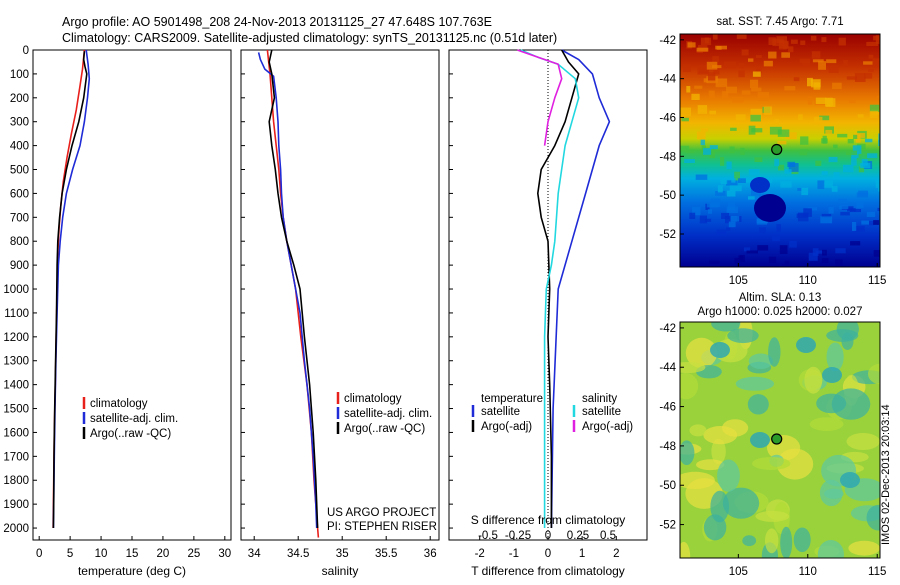  Describe the element at coordinates (500, 412) in the screenshot. I see `legend-temp-satellite: satellite` at that location.